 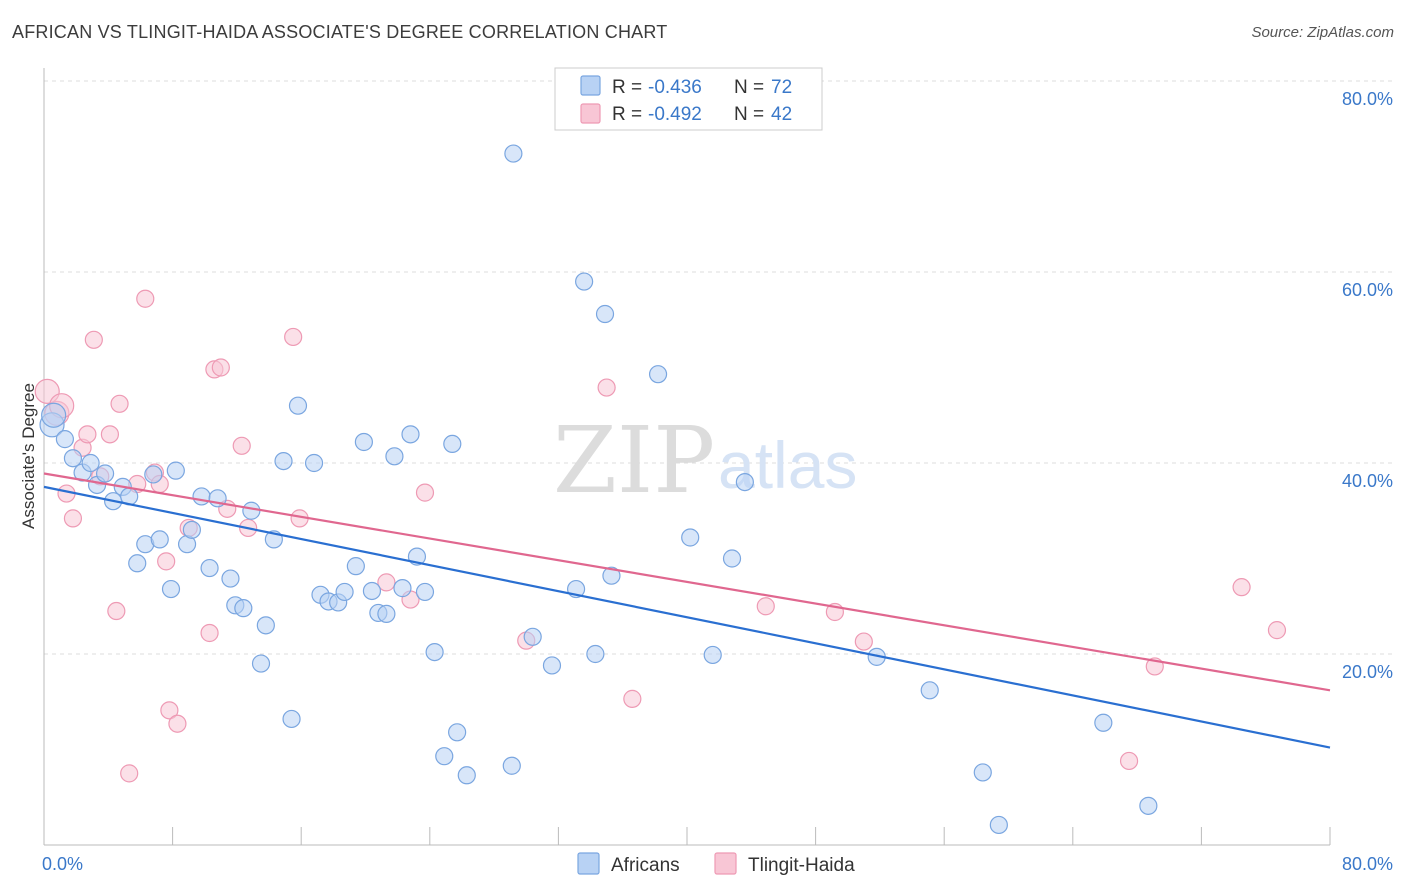 What do you see at coordinates (1367, 99) in the screenshot?
I see `y-tick-label: 80.0%` at bounding box center [1367, 99].